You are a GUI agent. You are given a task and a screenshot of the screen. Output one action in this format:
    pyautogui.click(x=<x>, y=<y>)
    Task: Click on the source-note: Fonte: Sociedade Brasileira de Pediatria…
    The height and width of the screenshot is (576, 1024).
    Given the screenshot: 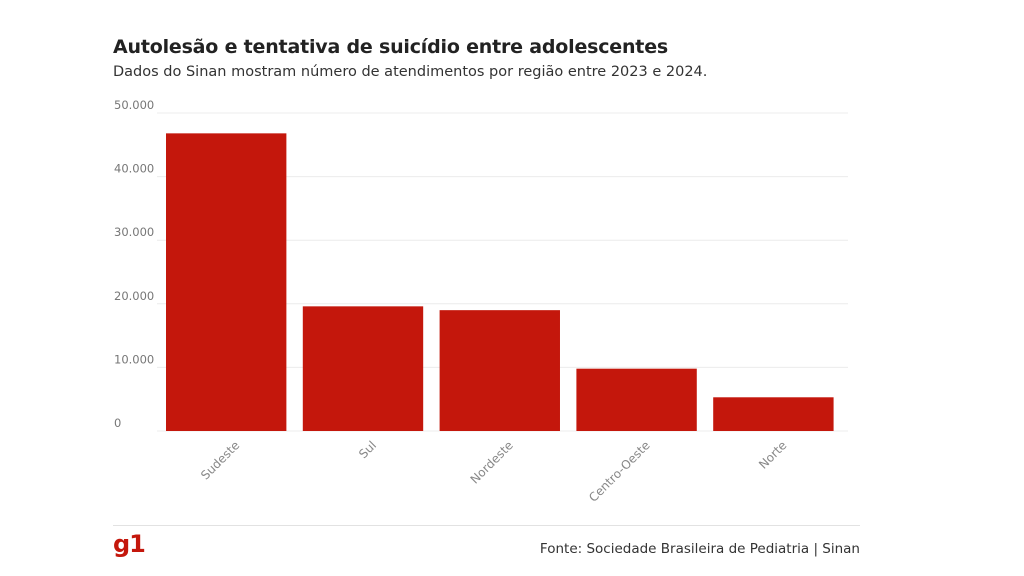 What is the action you would take?
    pyautogui.click(x=699, y=549)
    